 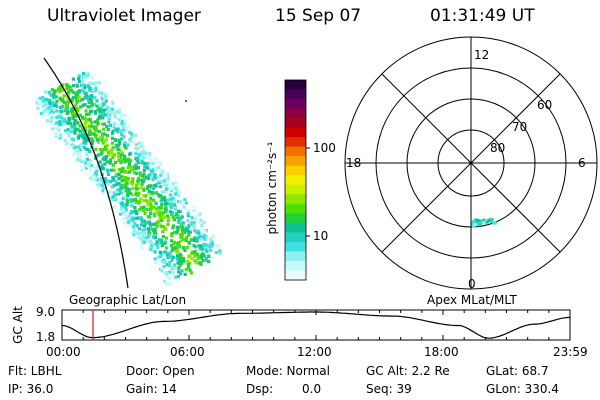 I want to click on polar-lat-label-60: 60, so click(x=545, y=105).